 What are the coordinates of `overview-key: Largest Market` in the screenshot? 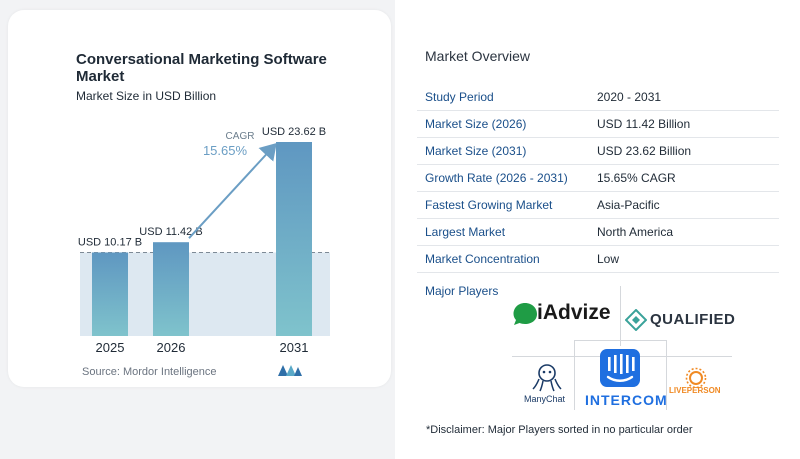 It's located at (465, 232).